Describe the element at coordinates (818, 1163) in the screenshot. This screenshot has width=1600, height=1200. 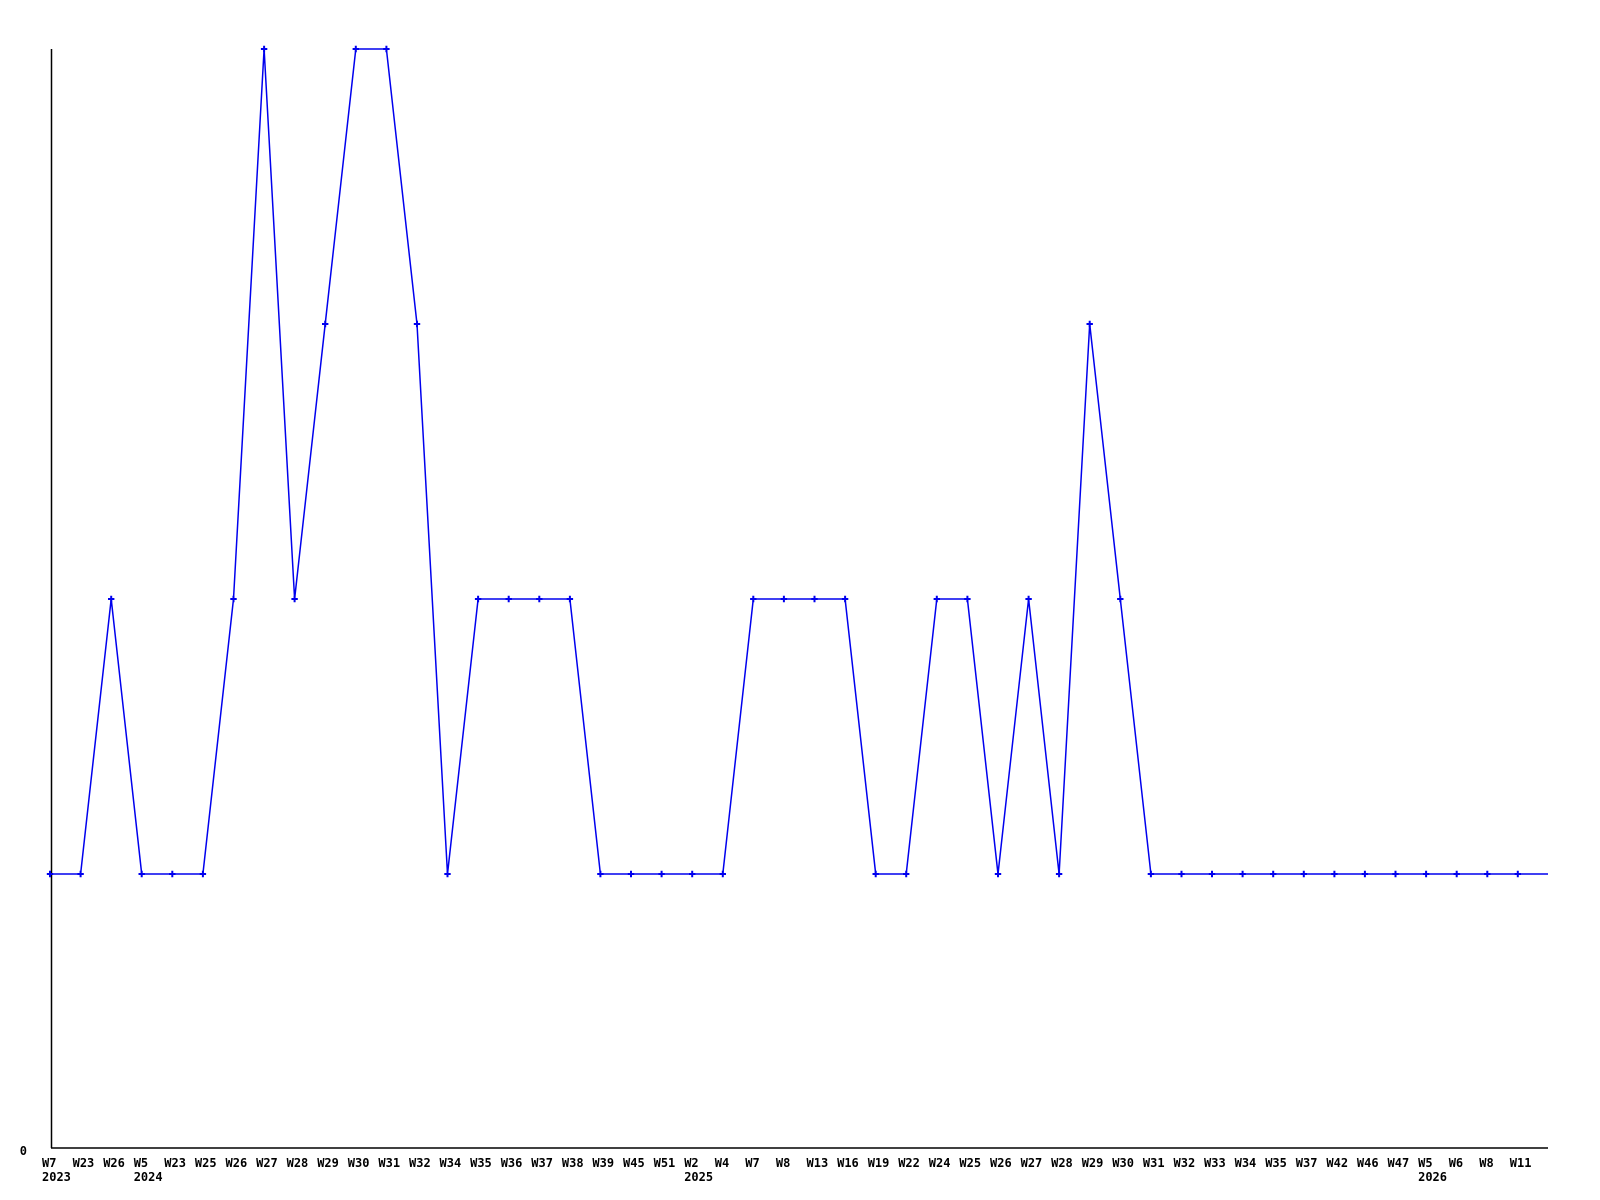
I see `x-tick-week-label: W13` at that location.